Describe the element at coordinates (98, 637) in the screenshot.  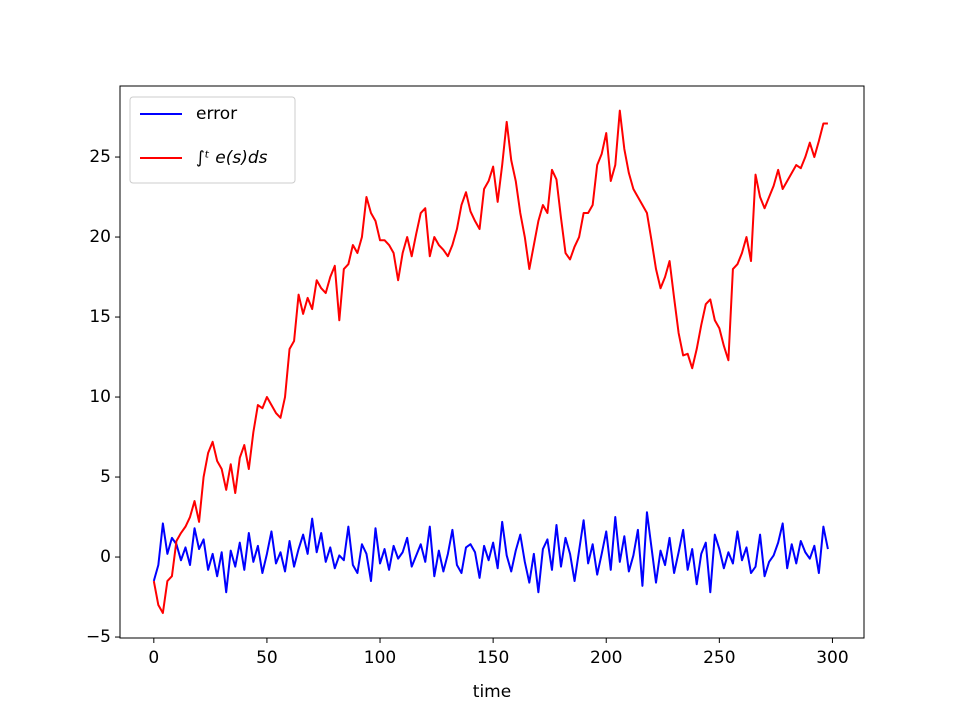
I see `y-tick-label: −5` at that location.